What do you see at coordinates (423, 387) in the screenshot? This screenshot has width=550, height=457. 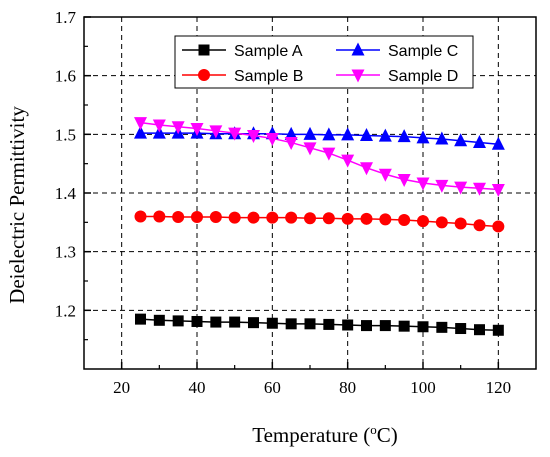 I see `x-tick-label: 100` at bounding box center [423, 387].